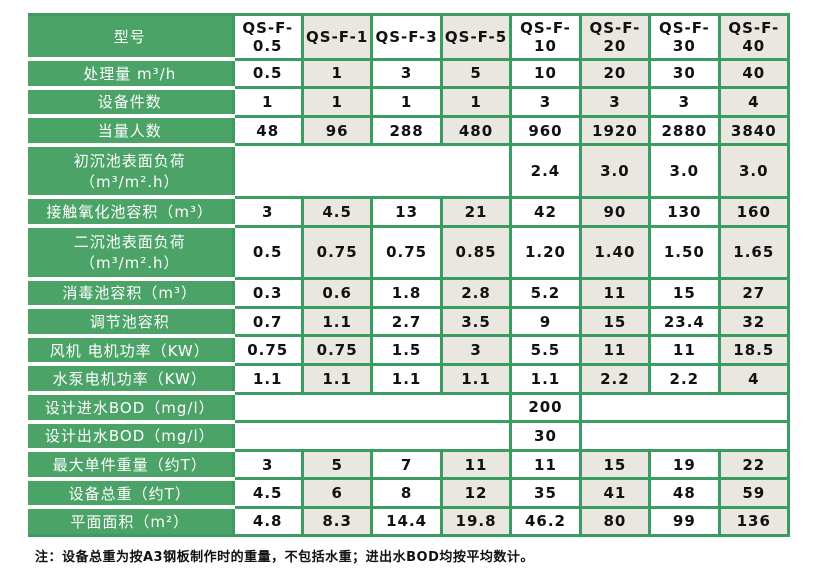 This screenshot has height=573, width=815. Describe the element at coordinates (615, 212) in the screenshot. I see `value-cell: 90` at that location.